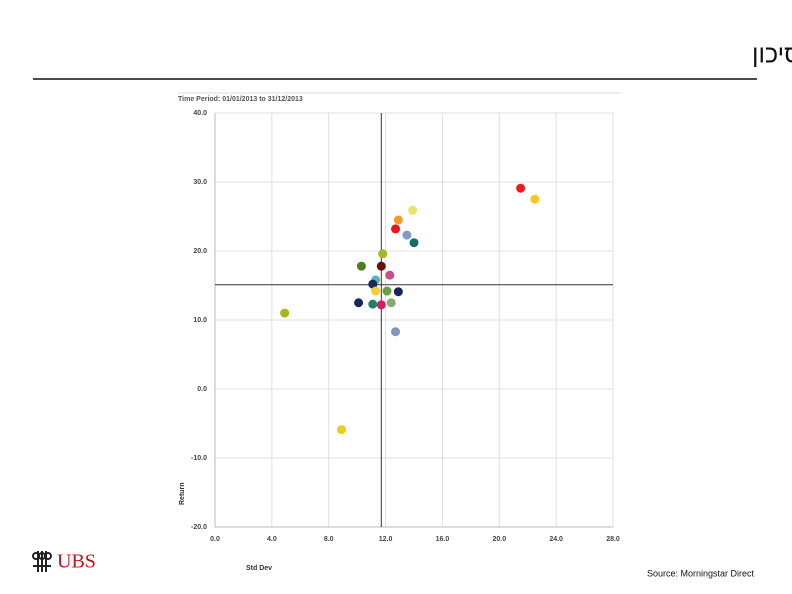 The height and width of the screenshot is (594, 792). Describe the element at coordinates (499, 539) in the screenshot. I see `x-tick-label: 20.0` at that location.